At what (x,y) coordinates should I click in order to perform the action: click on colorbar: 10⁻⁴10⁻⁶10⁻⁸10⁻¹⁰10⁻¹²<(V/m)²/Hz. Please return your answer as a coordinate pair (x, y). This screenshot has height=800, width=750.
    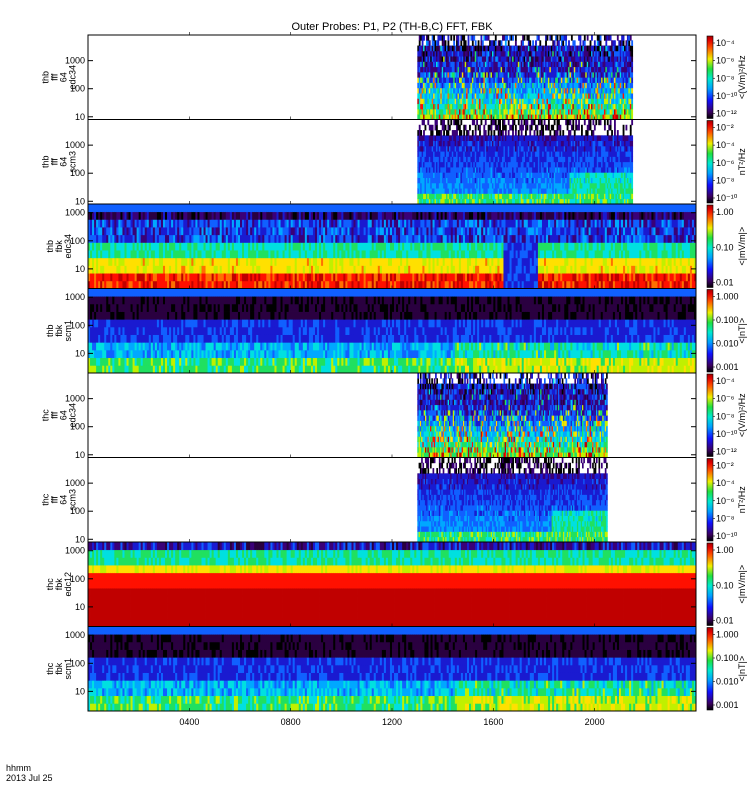
    Looking at the image, I should click on (727, 77).